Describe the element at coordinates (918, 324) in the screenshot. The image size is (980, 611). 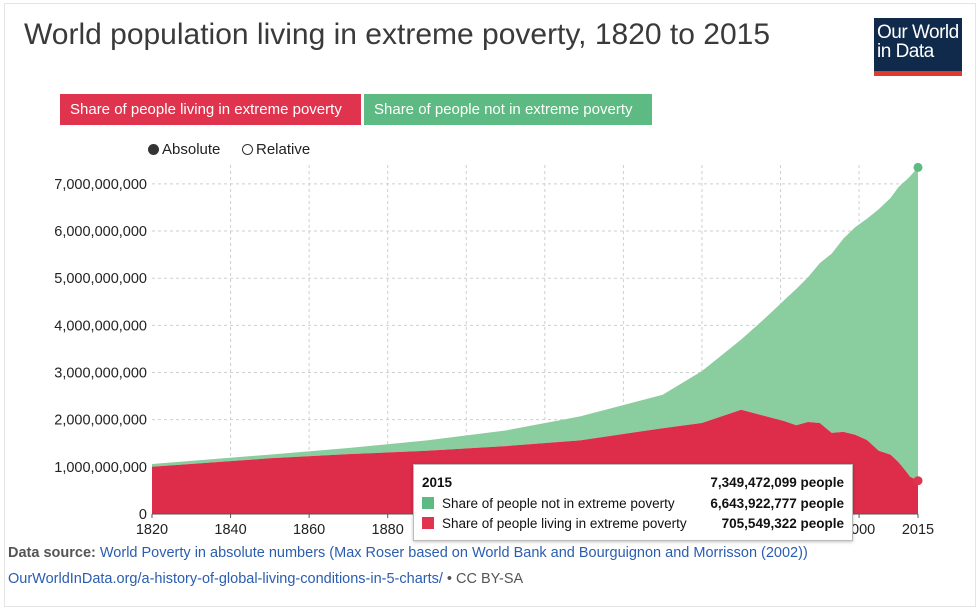
I see `end-markers` at that location.